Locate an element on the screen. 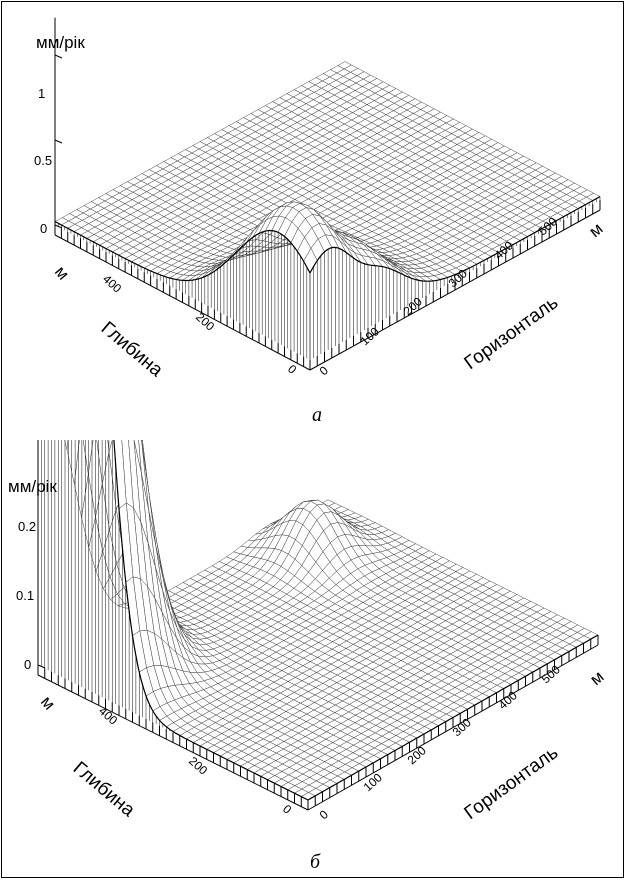  figure-caption: б is located at coordinates (315, 862).